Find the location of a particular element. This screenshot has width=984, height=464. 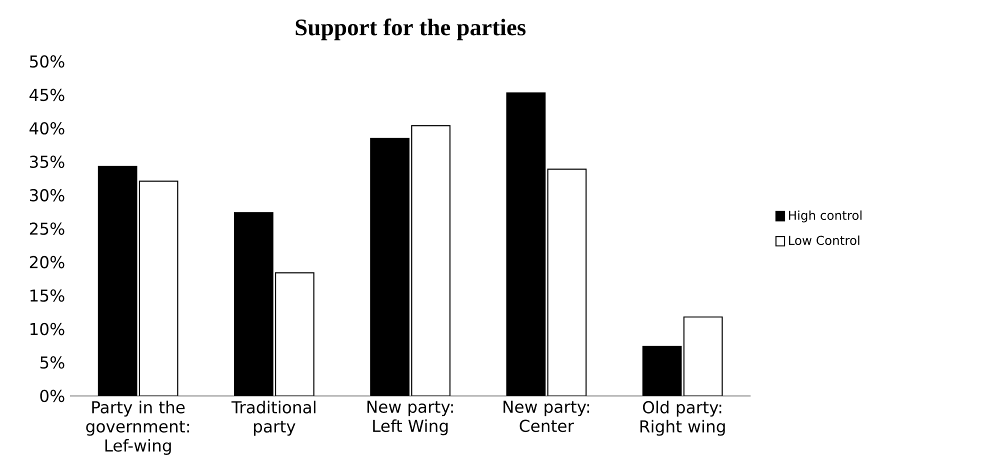

legend-label: Low Control is located at coordinates (824, 241).